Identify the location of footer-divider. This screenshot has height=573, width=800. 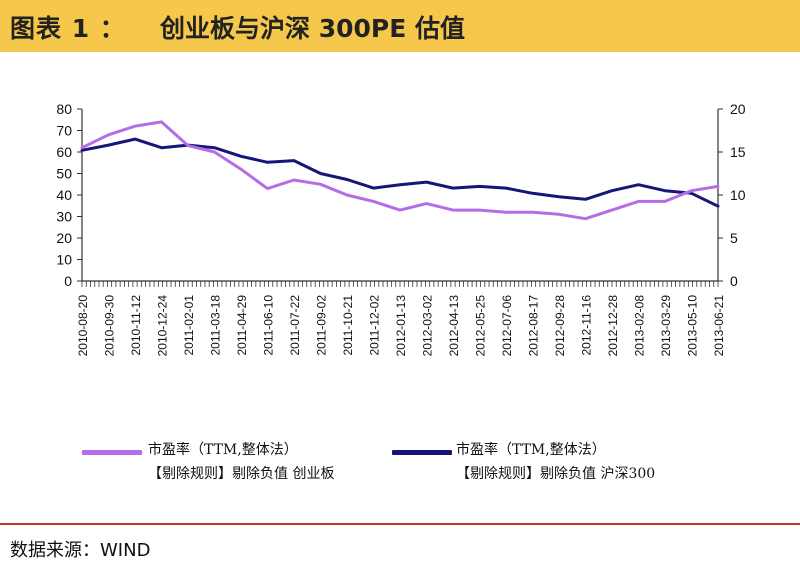
(400, 524).